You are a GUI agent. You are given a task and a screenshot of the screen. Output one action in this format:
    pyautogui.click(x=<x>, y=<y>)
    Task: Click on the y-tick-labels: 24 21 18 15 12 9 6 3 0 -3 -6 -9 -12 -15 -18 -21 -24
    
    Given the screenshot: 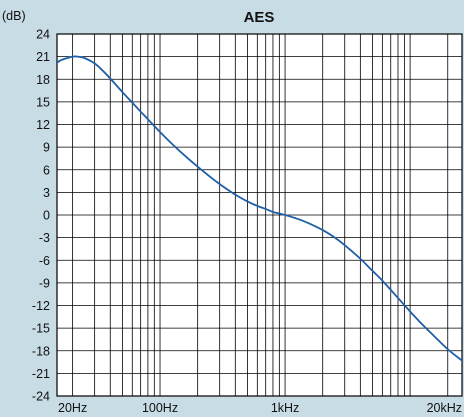 What is the action you would take?
    pyautogui.click(x=41, y=216)
    